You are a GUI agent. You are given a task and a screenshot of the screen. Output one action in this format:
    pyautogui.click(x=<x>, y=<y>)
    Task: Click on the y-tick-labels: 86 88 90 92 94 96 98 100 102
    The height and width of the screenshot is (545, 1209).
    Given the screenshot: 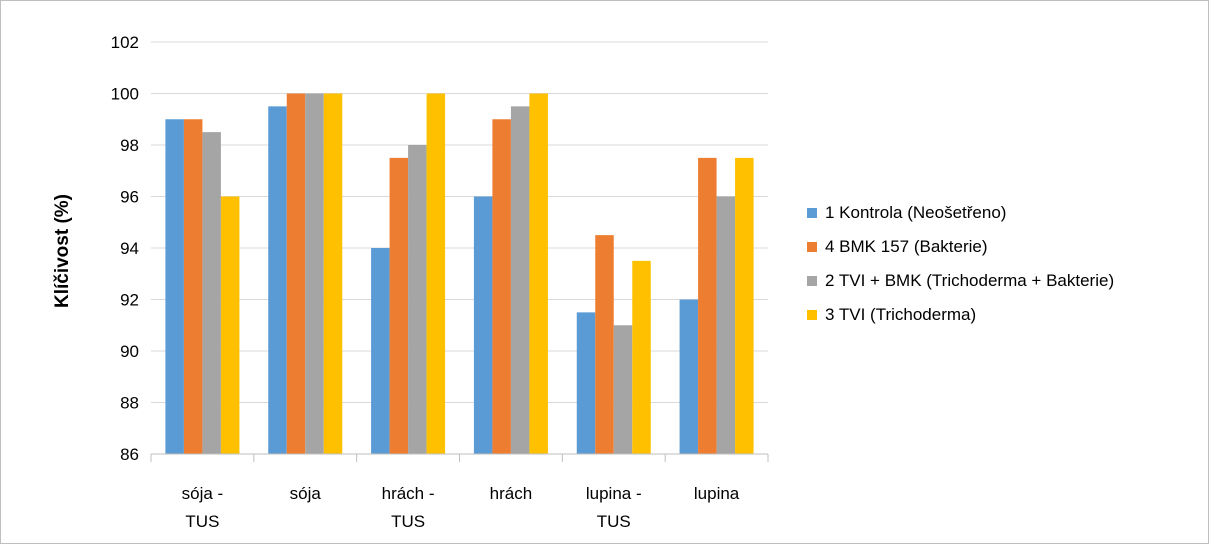 What is the action you would take?
    pyautogui.click(x=125, y=248)
    